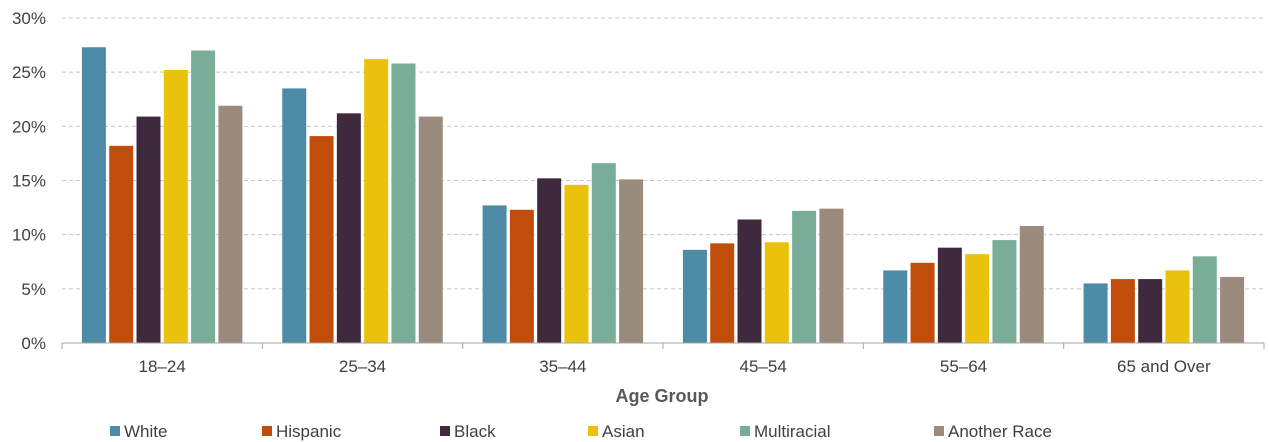 This screenshot has width=1269, height=442. I want to click on y-tick-label: 25%, so click(29, 72).